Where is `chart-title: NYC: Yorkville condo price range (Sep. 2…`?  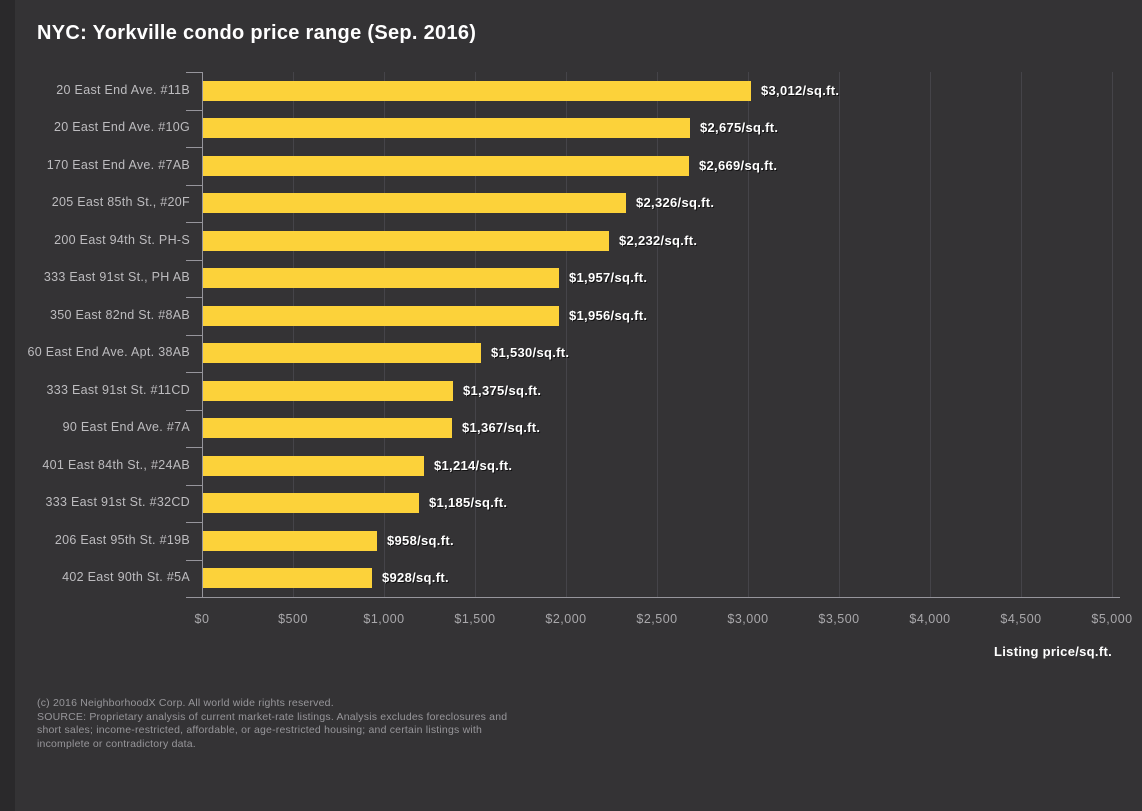 chart-title: NYC: Yorkville condo price range (Sep. 2… is located at coordinates (257, 33).